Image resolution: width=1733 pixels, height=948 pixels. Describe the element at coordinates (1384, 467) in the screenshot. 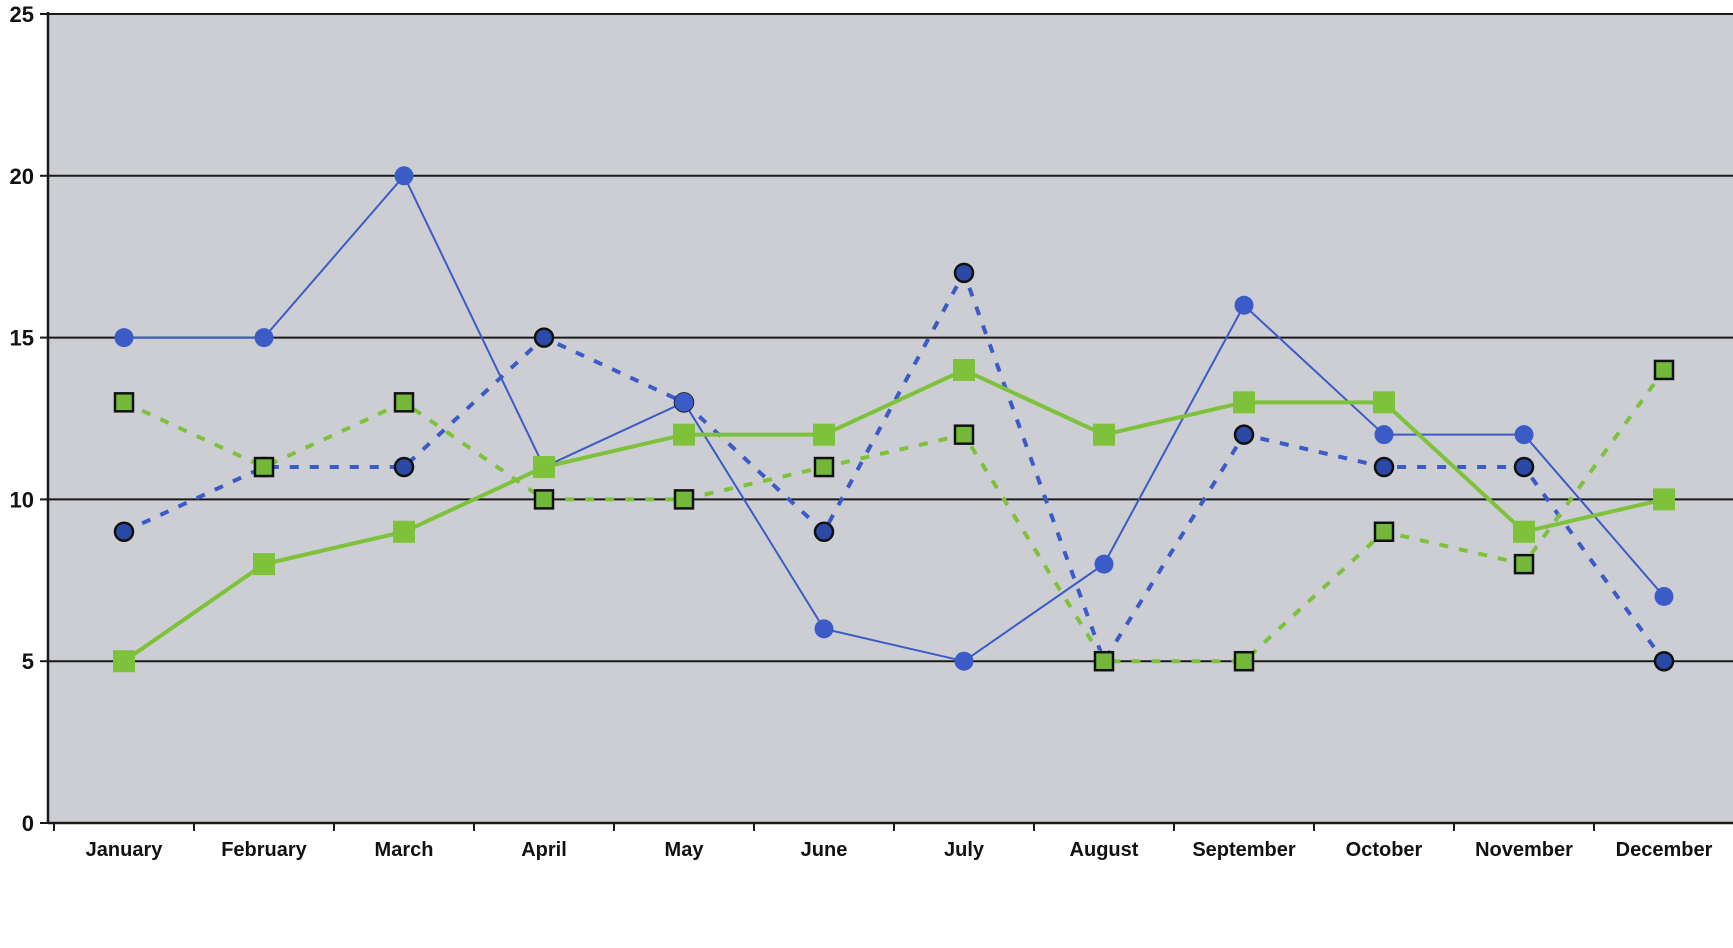

I see `series-2-point-october` at that location.